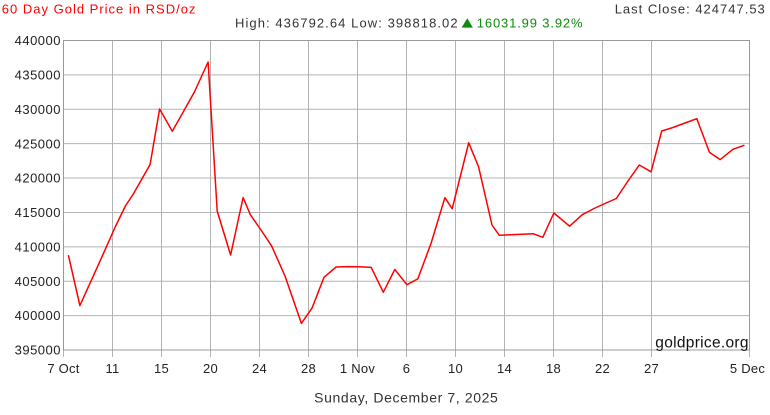 The width and height of the screenshot is (770, 415). Describe the element at coordinates (347, 23) in the screenshot. I see `svg-text: High: 436792.64 Low: 398818.02` at that location.